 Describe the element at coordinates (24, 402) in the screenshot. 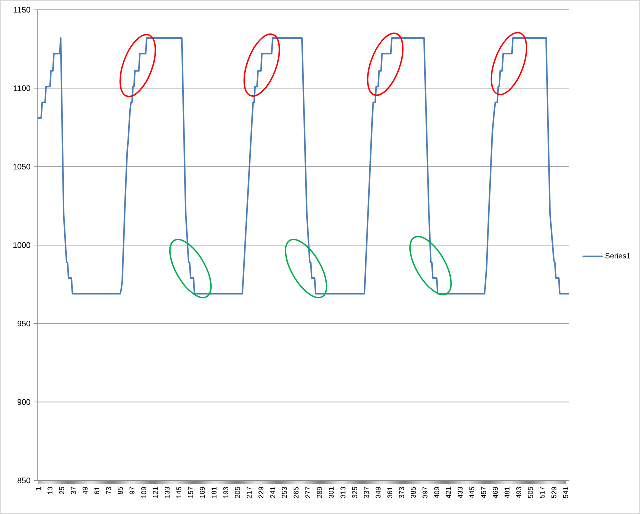

I see `y-tick-label: 900` at that location.